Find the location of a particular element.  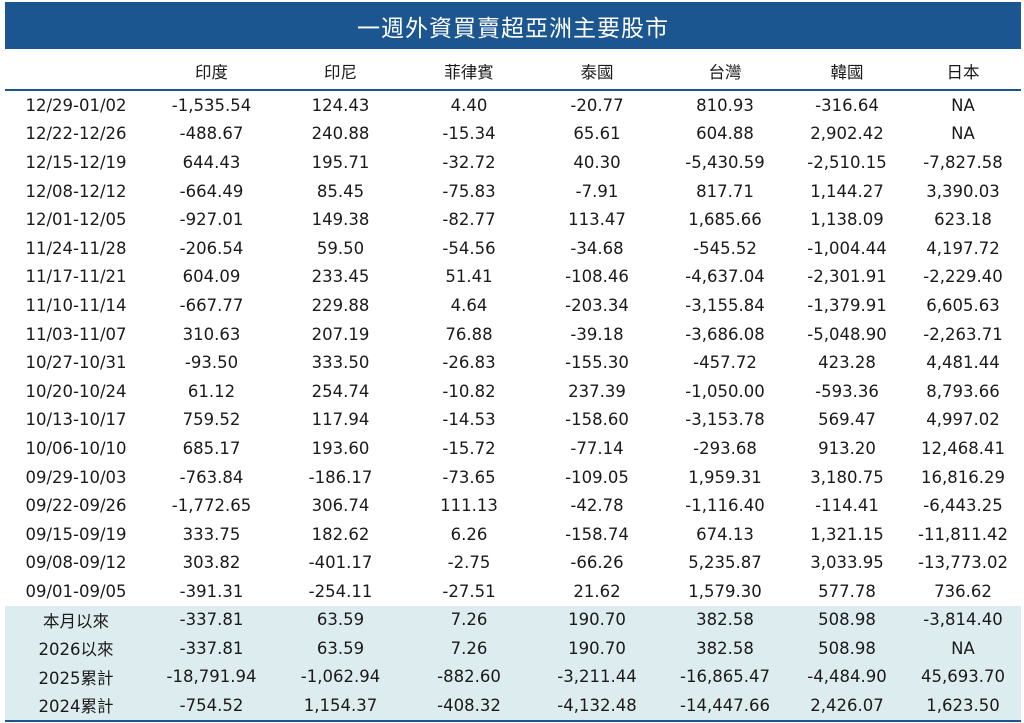

value-cell: -1,535.54 is located at coordinates (211, 105).